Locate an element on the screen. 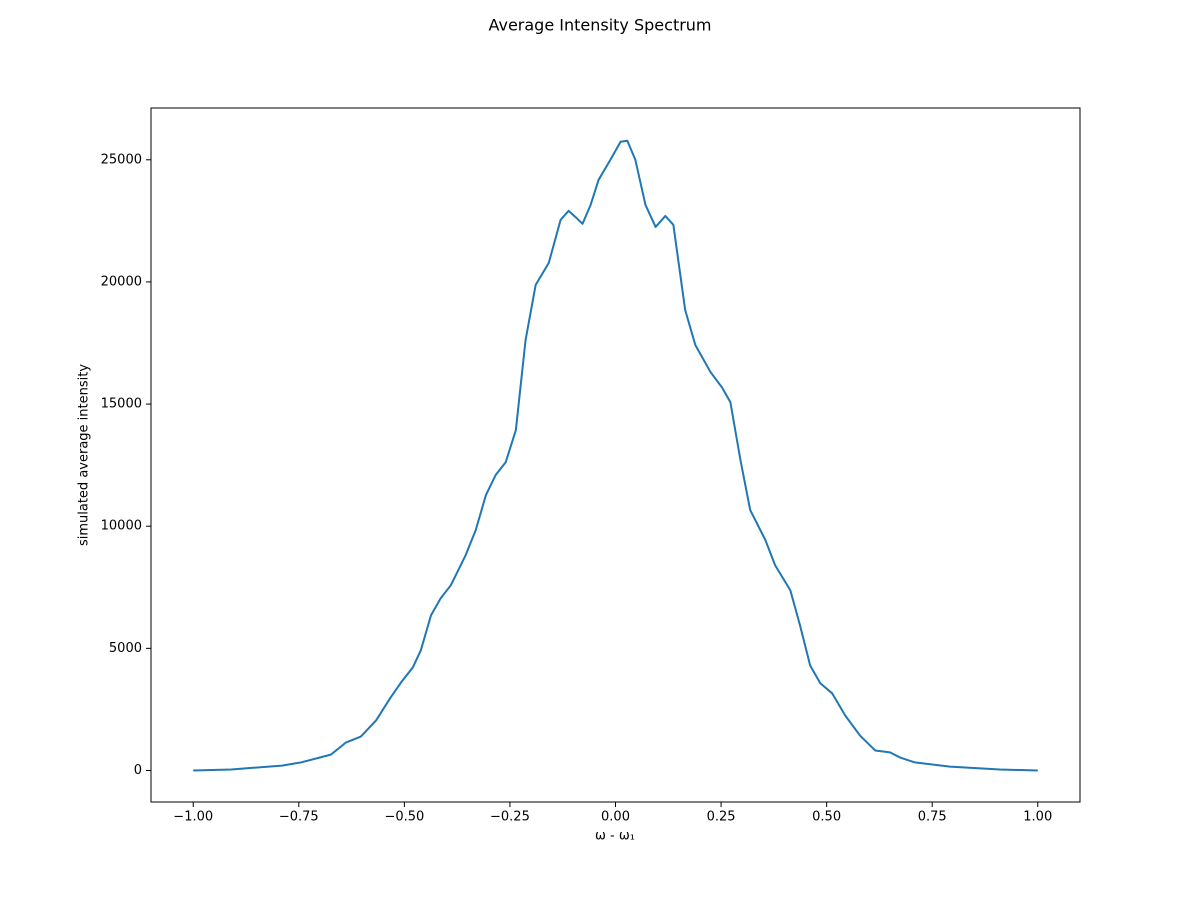 This screenshot has height=900, width=1200. chart-title: Average Intensity Spectrum is located at coordinates (599, 25).